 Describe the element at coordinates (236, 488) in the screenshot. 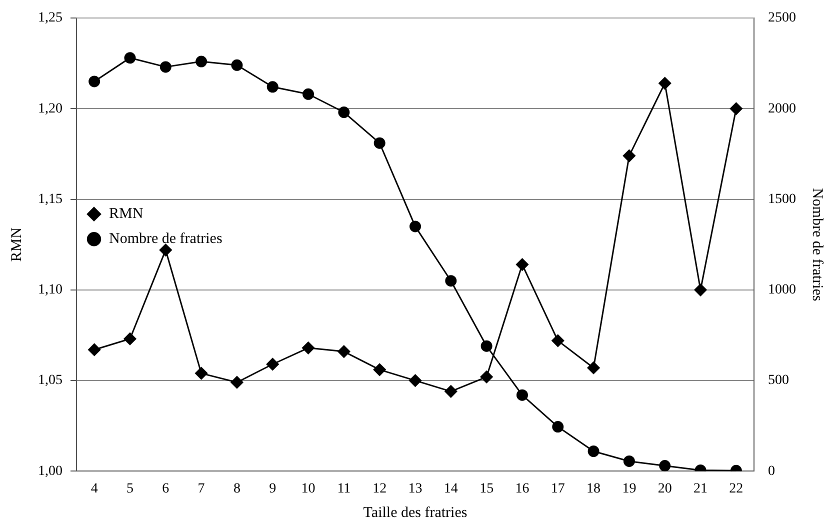

I see `x-tick-label: 8` at that location.